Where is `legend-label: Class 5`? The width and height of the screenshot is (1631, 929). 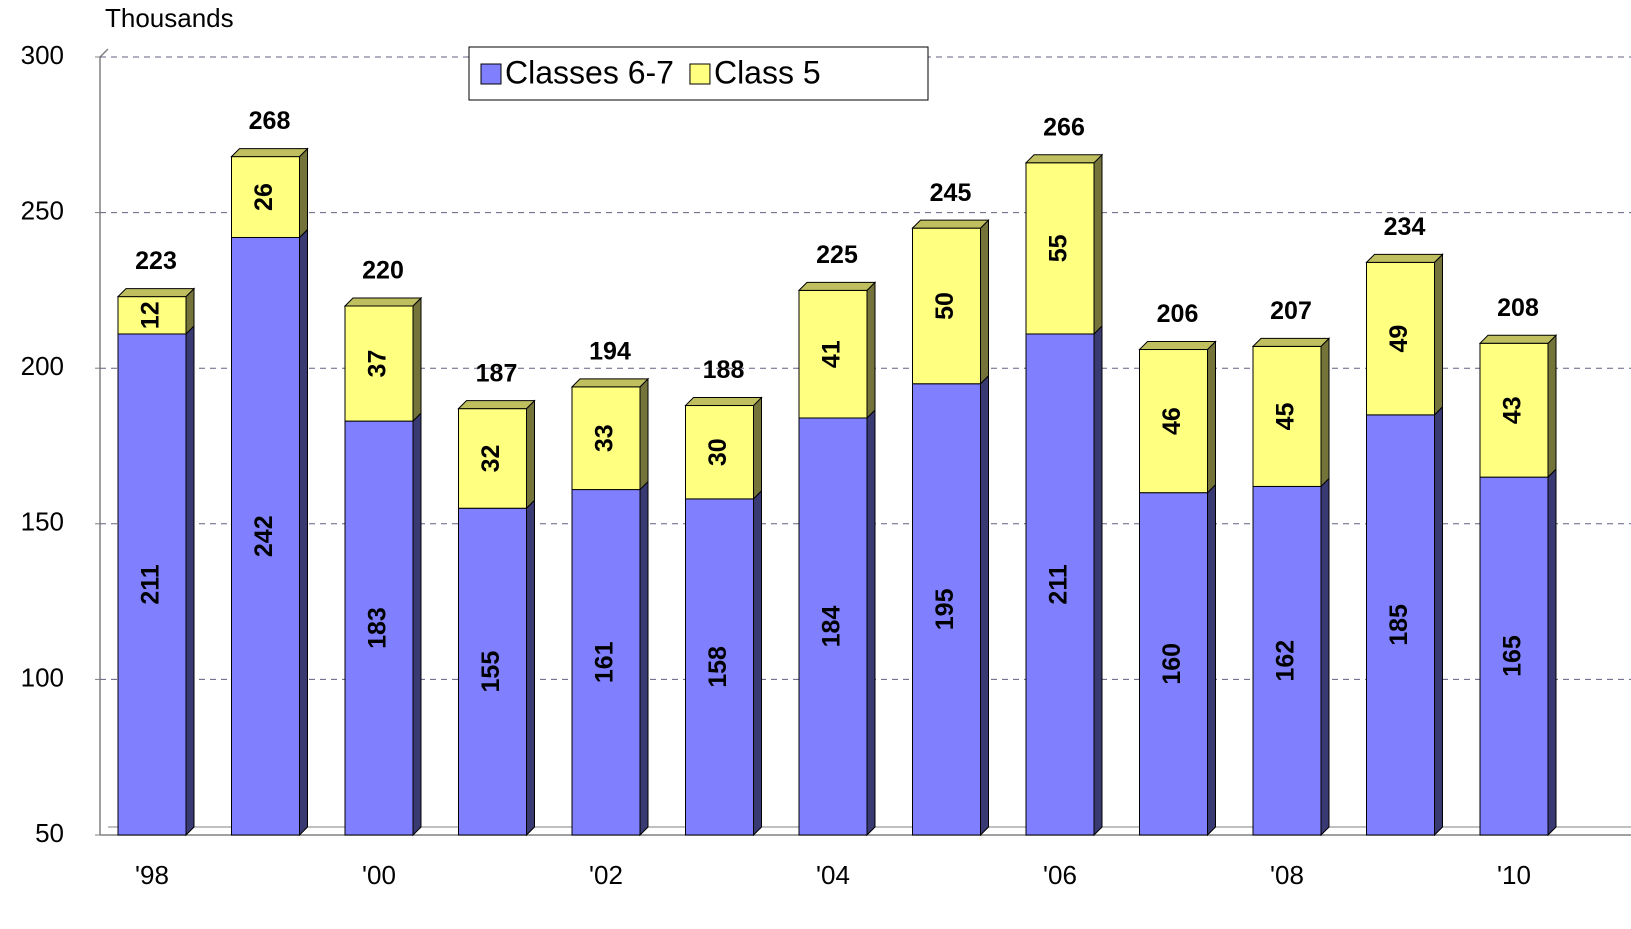
legend-label: Class 5 is located at coordinates (767, 72).